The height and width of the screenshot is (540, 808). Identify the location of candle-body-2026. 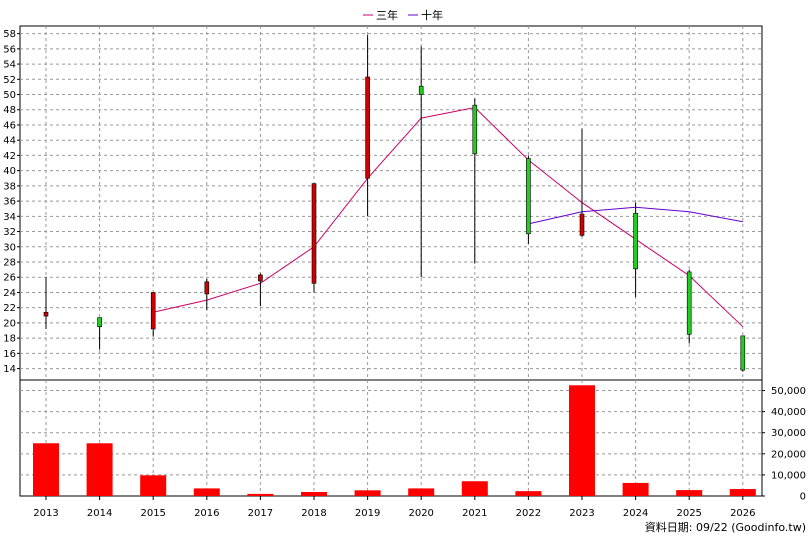
(743, 353).